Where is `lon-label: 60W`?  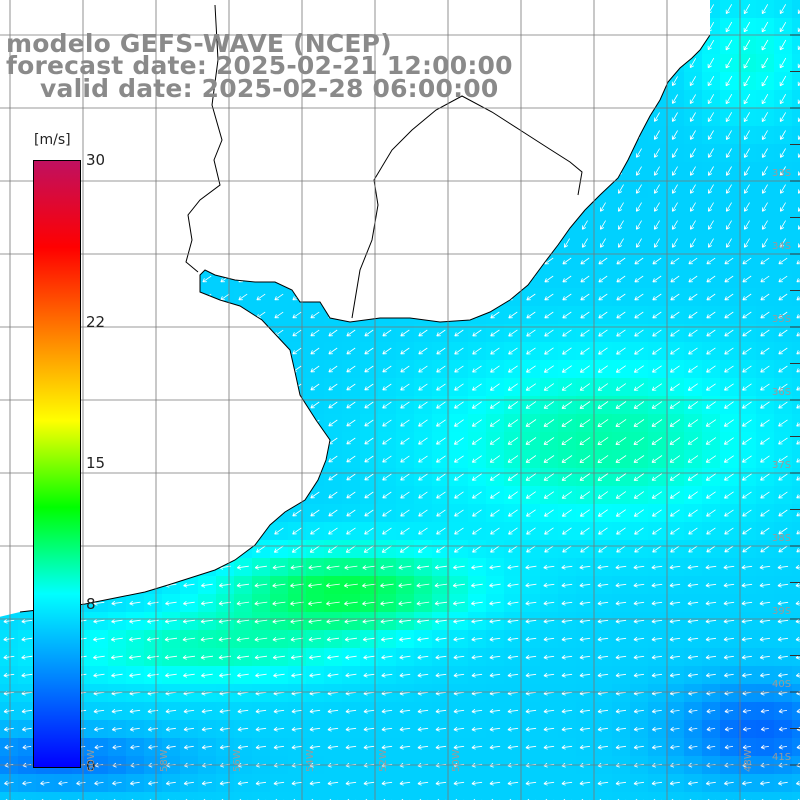 lon-label: 60W is located at coordinates (91, 760).